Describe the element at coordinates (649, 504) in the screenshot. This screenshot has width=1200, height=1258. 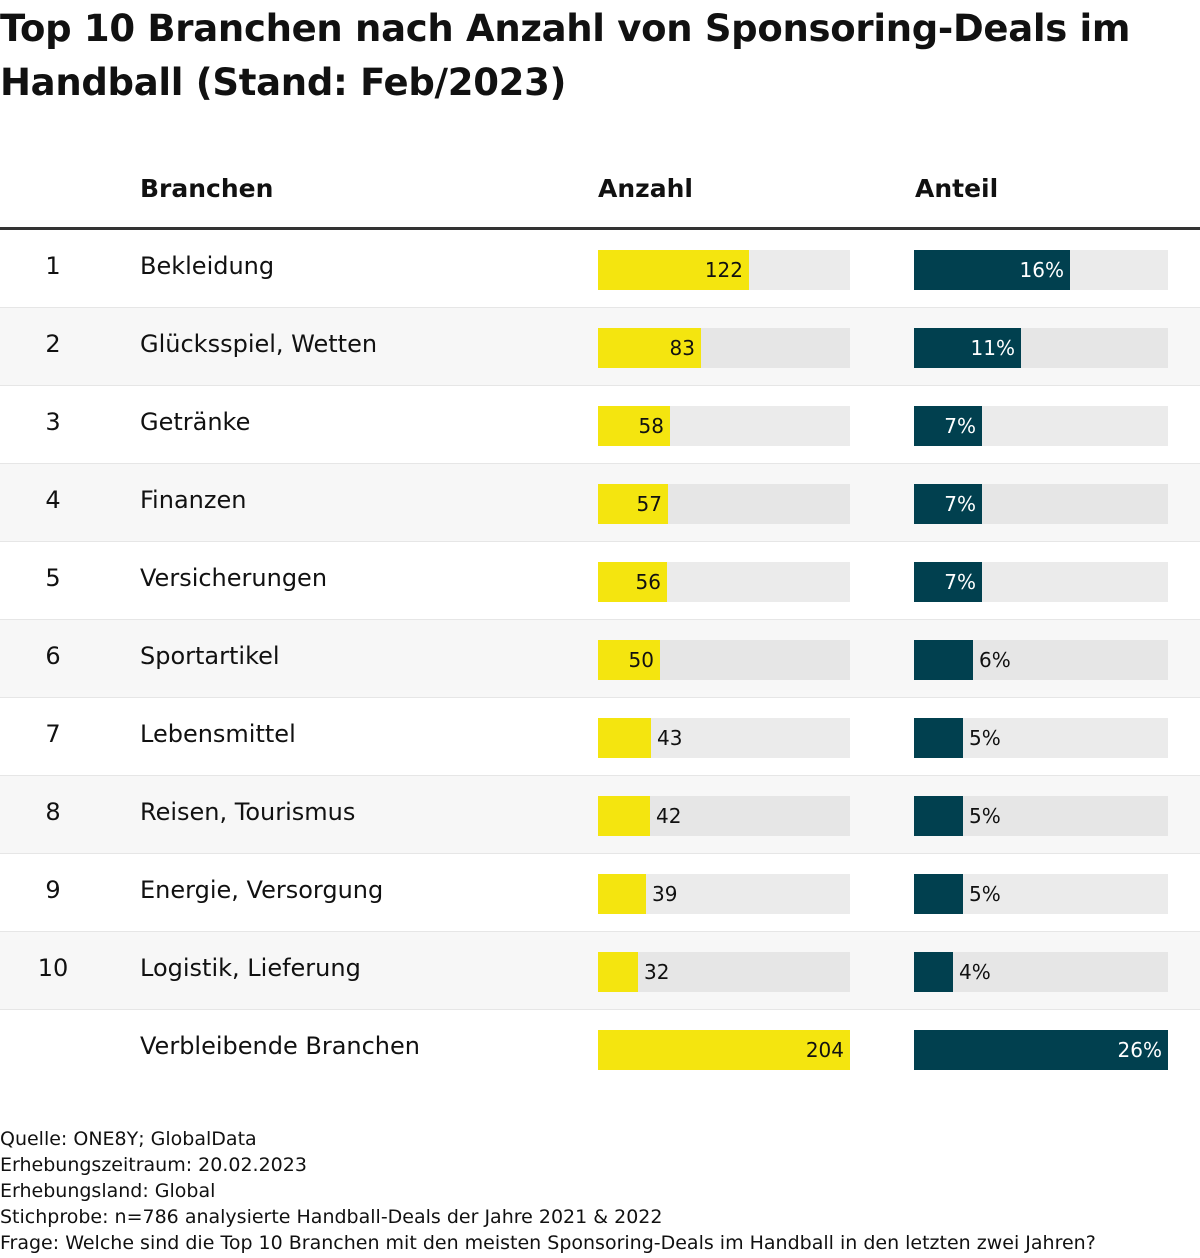
I see `anzahl-value-label: 57` at that location.